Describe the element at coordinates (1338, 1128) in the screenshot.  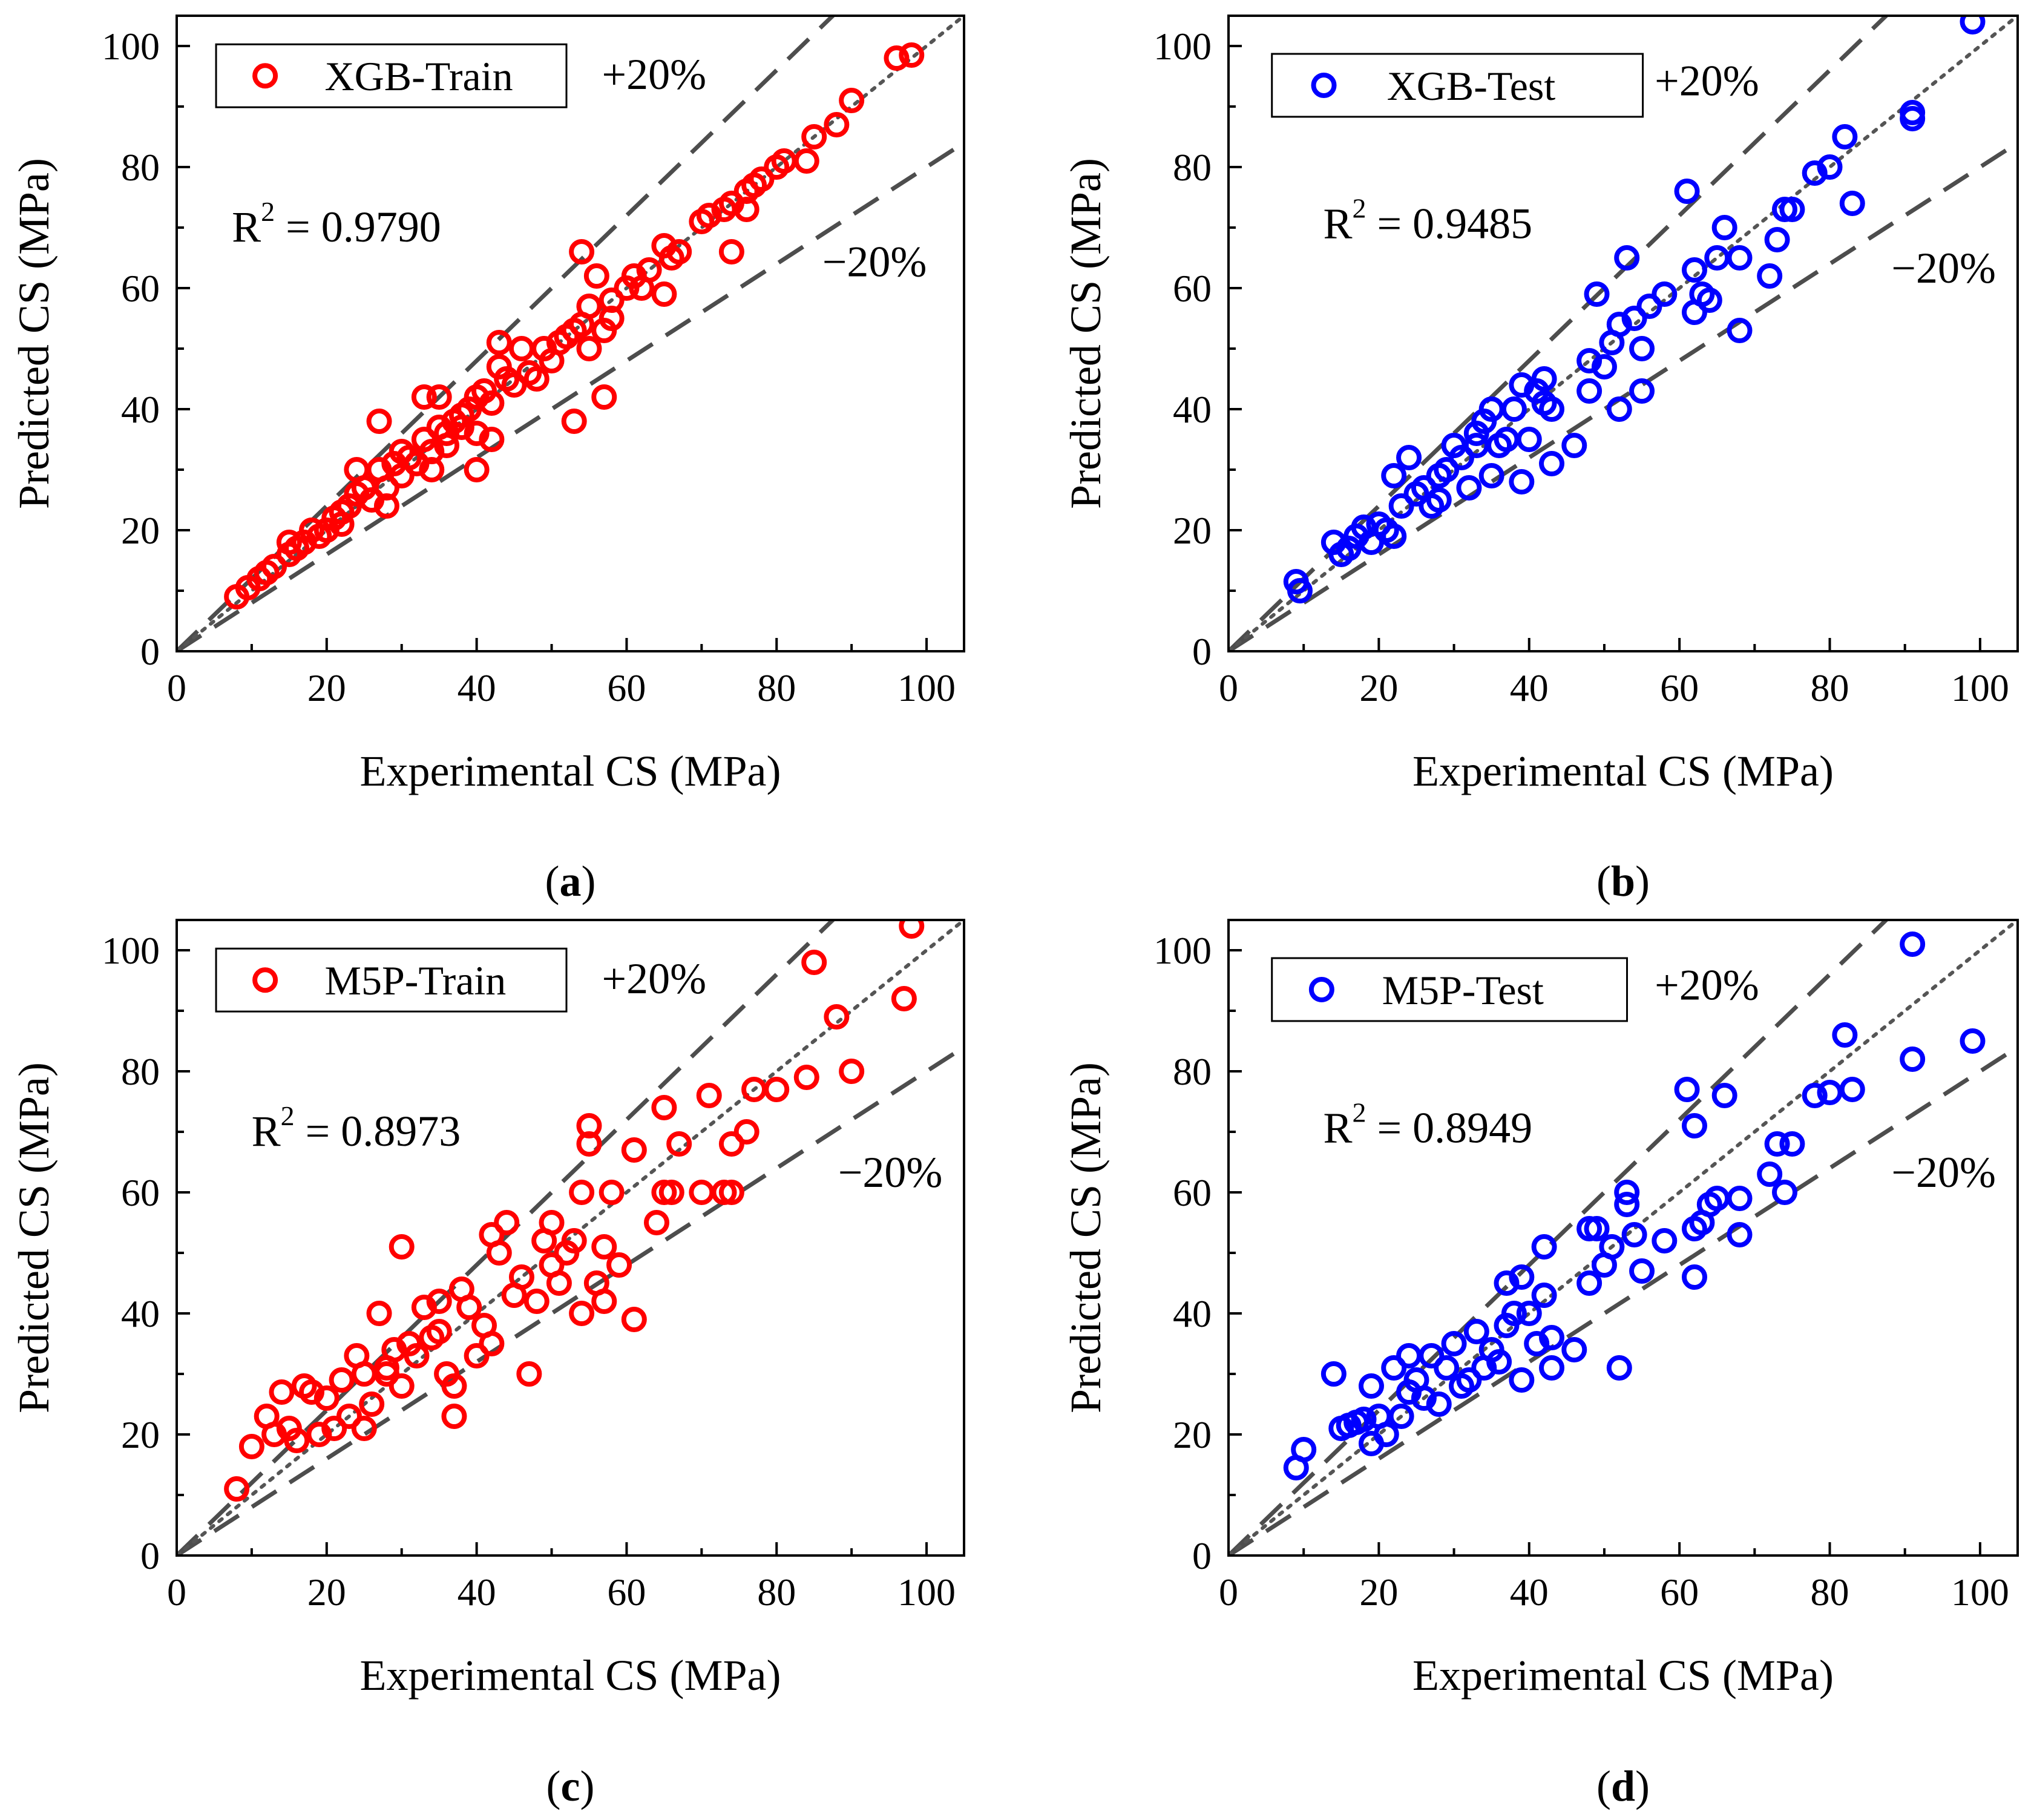
I see `r-squared-symbol: R` at that location.